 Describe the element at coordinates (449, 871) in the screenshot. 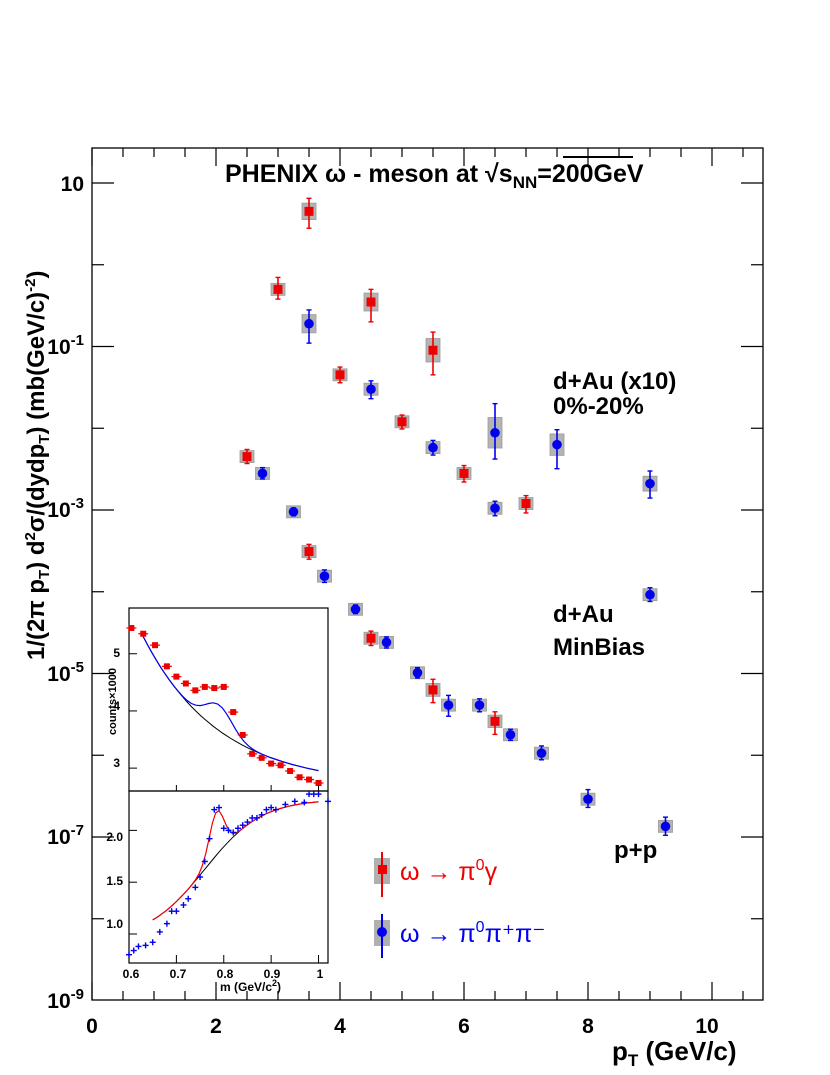

I see `legend-label-pi0gamma: ω → π0γ` at that location.